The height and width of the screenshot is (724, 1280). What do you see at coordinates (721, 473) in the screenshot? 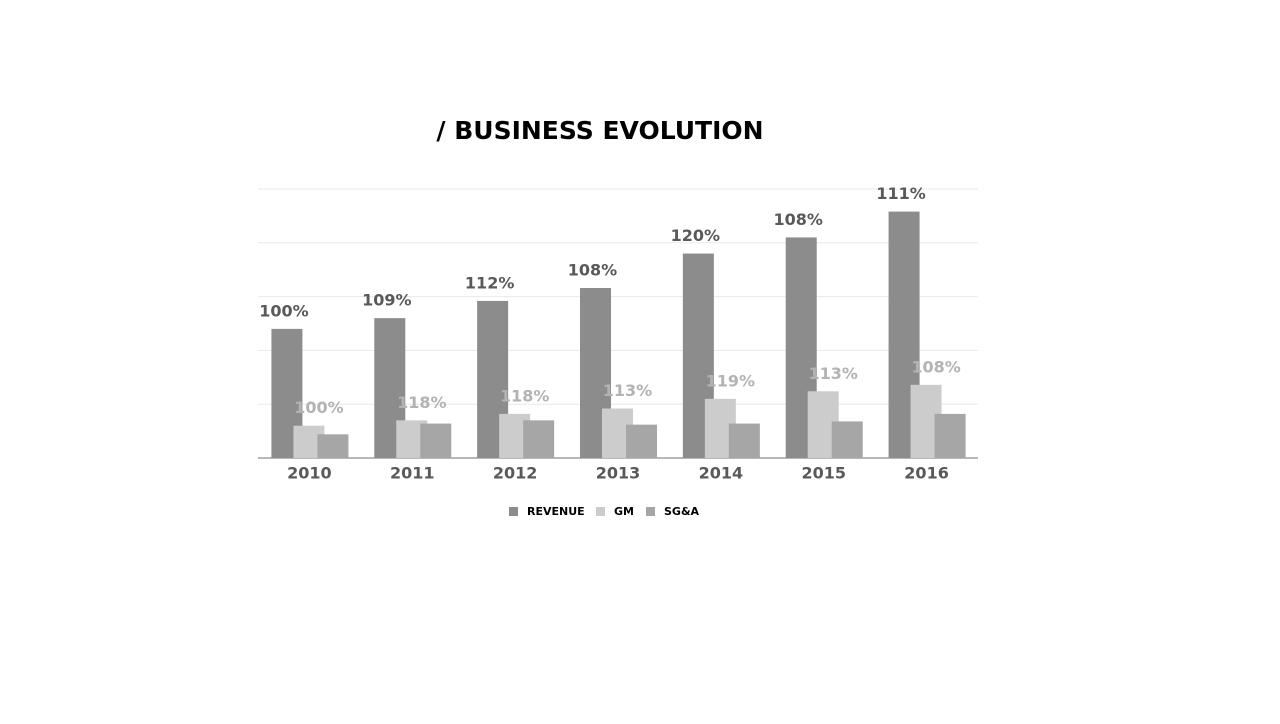
I see `x-tick-label: 2014` at bounding box center [721, 473].